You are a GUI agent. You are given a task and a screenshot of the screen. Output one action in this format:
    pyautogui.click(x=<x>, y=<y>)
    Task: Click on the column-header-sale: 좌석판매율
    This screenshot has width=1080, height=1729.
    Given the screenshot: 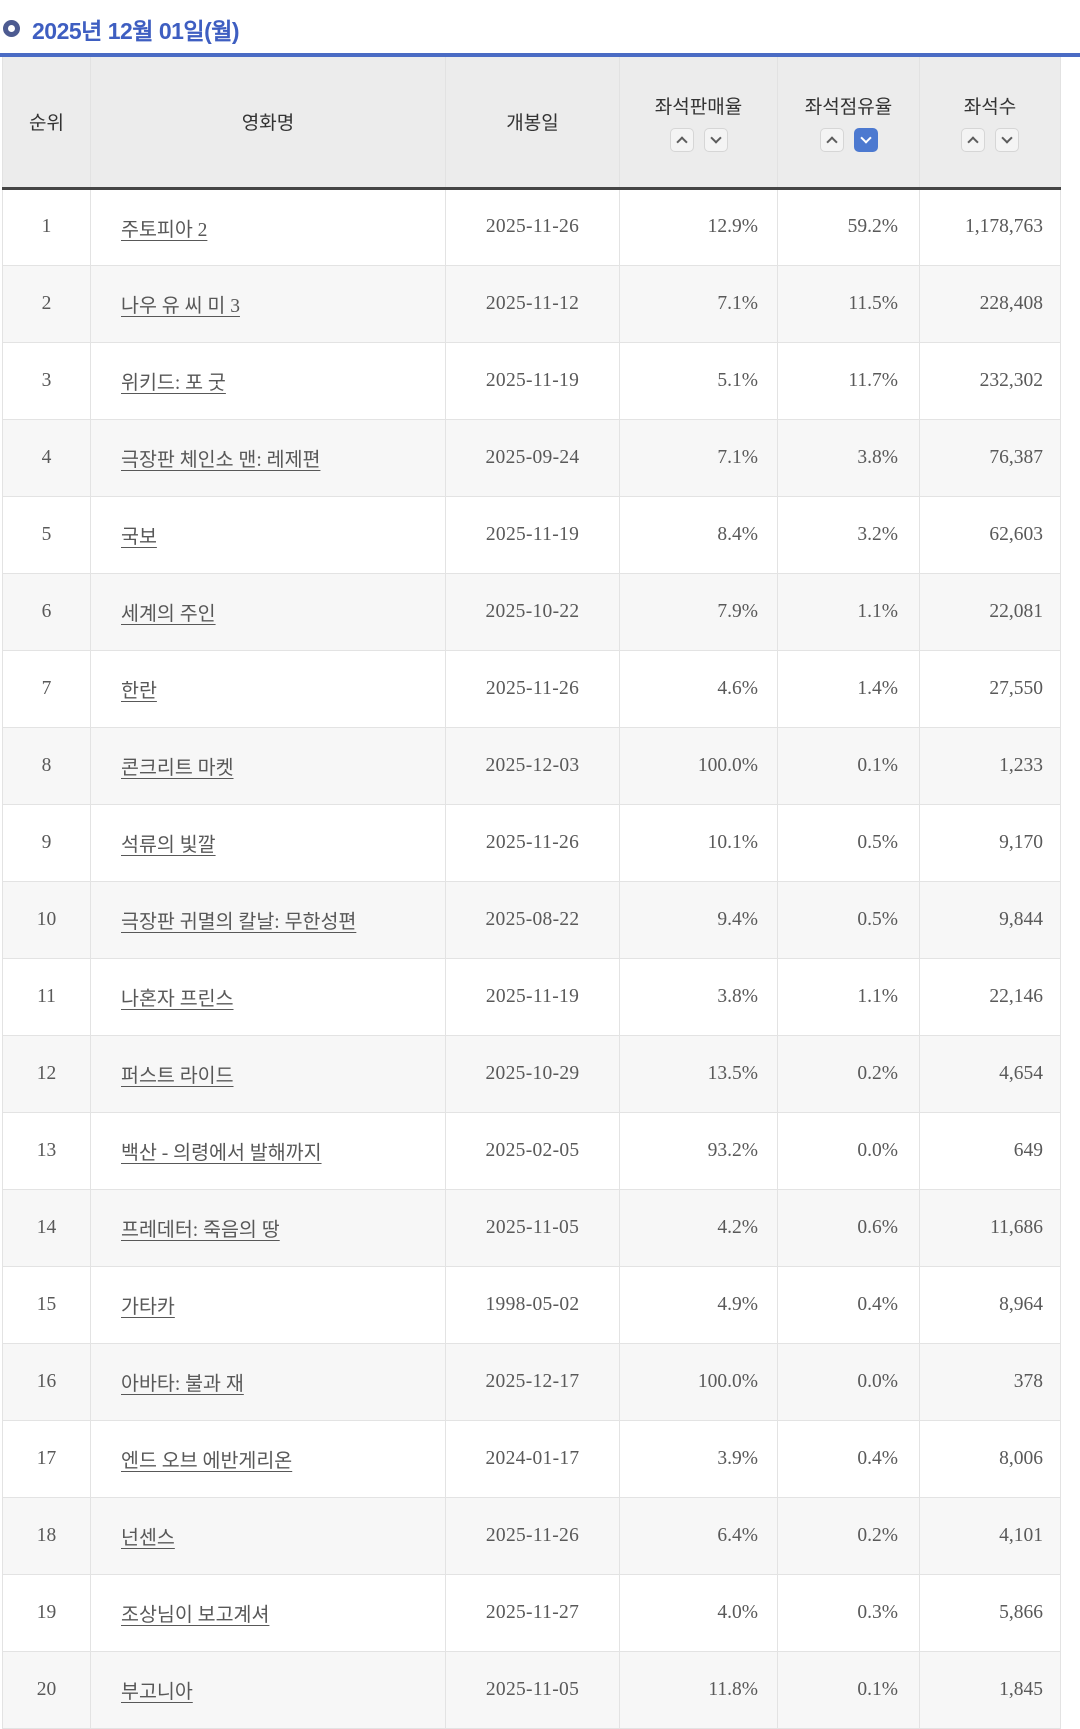 What is the action you would take?
    pyautogui.click(x=698, y=123)
    